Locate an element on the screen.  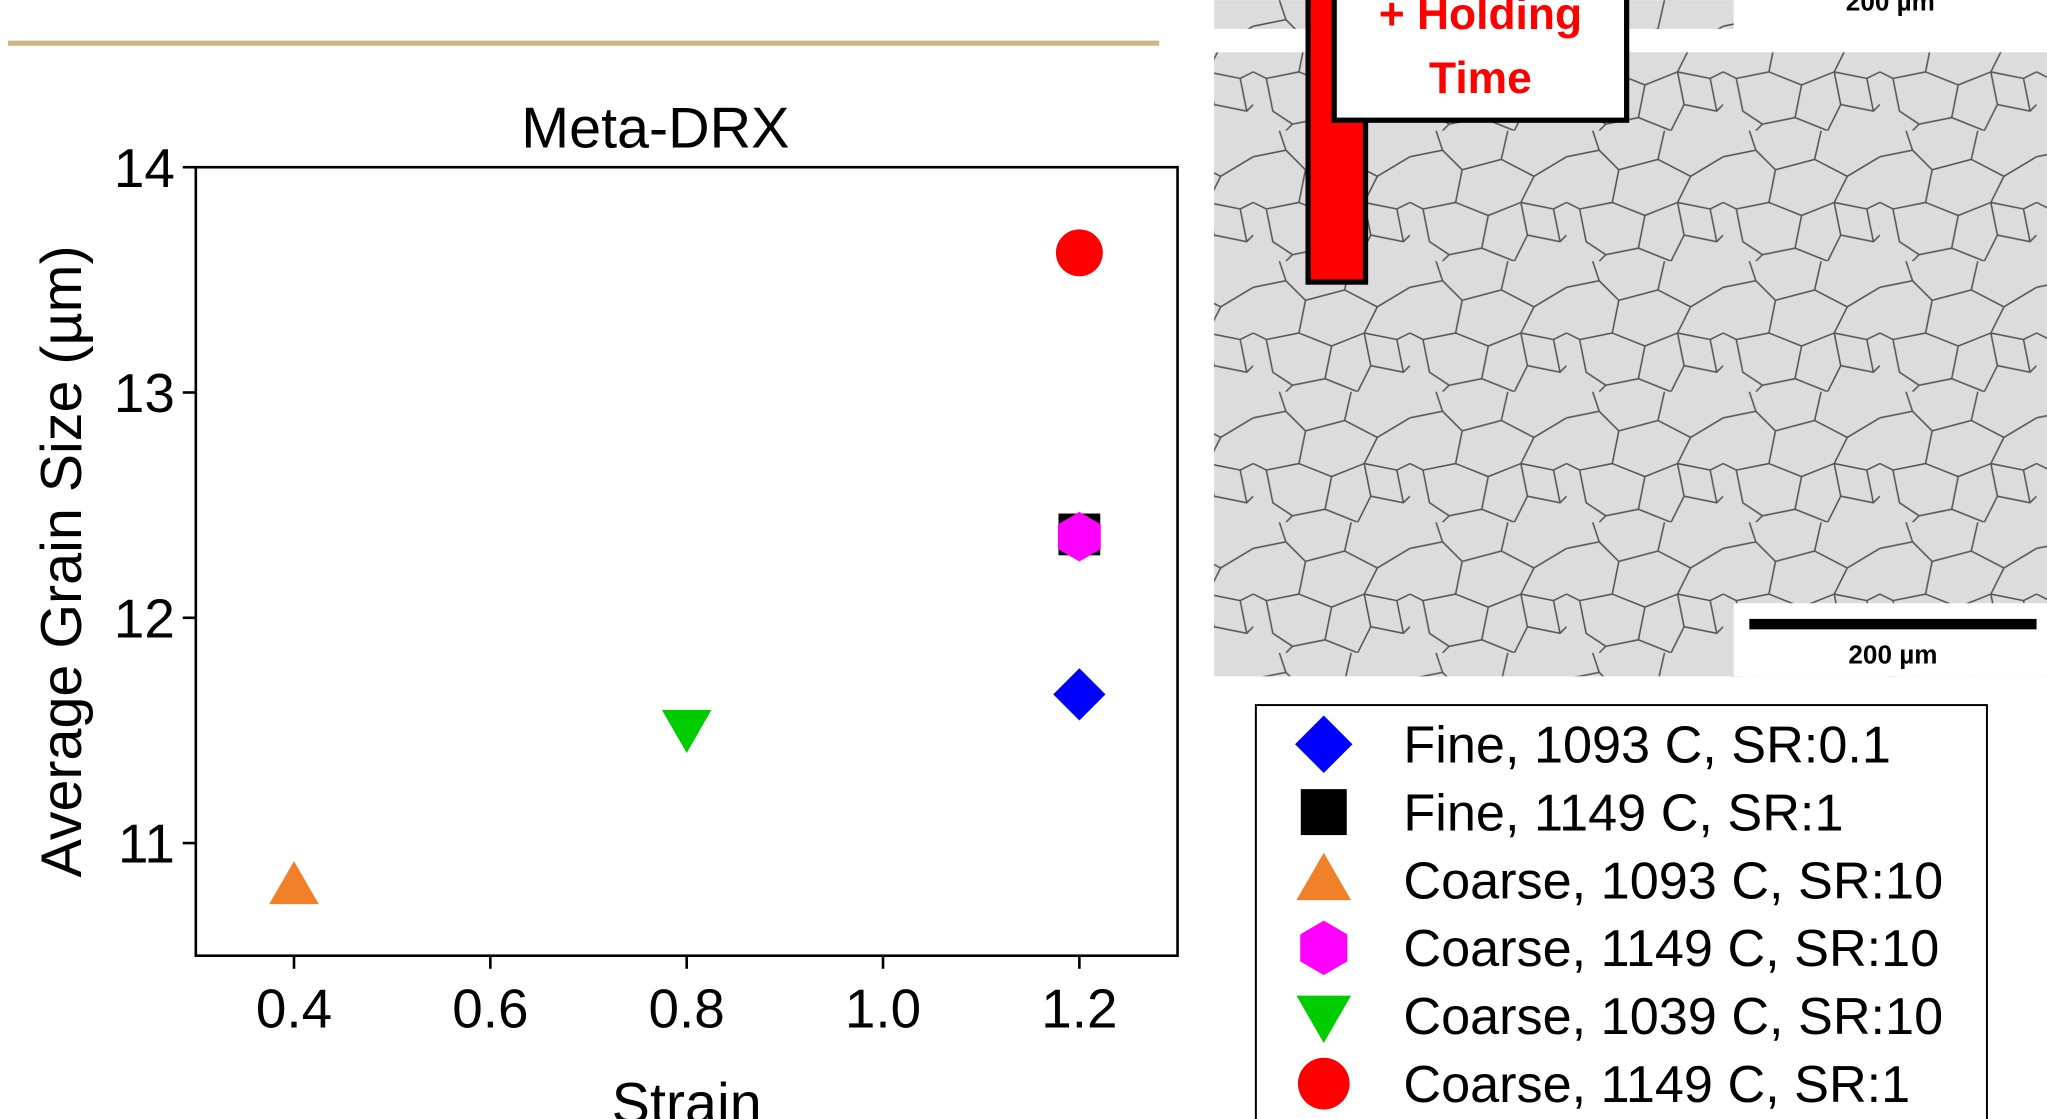
legend is located at coordinates (1621, 911).